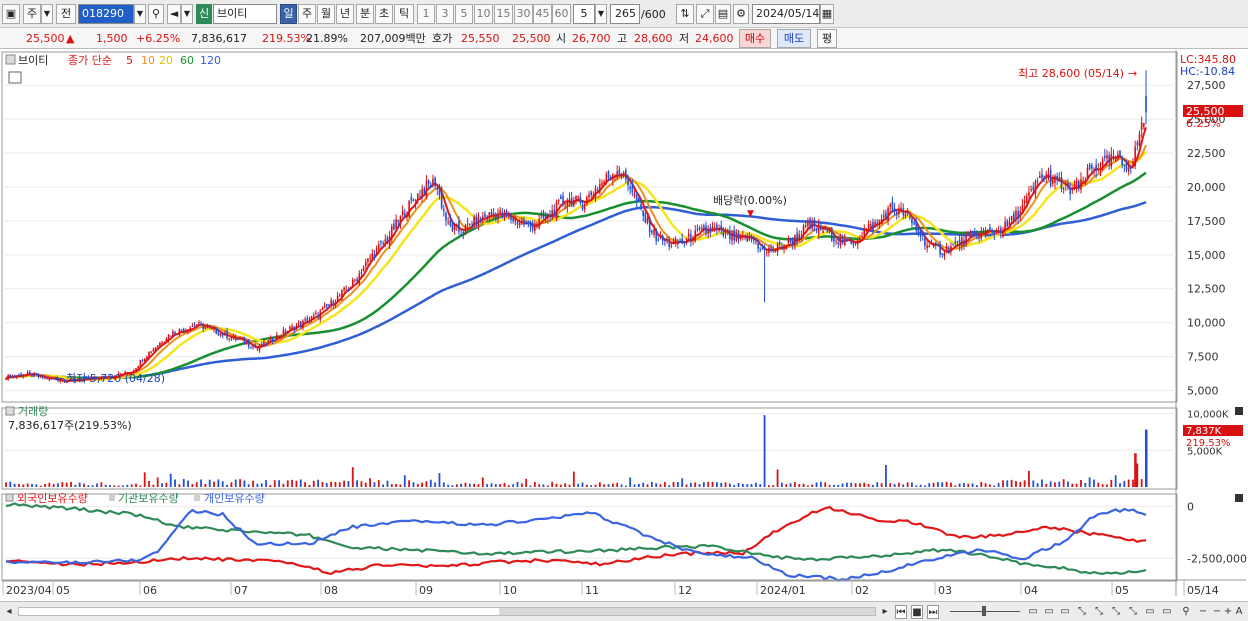 Image resolution: width=1248 pixels, height=621 pixels. What do you see at coordinates (1228, 611) in the screenshot?
I see `zoom-in-icon: +` at bounding box center [1228, 611].